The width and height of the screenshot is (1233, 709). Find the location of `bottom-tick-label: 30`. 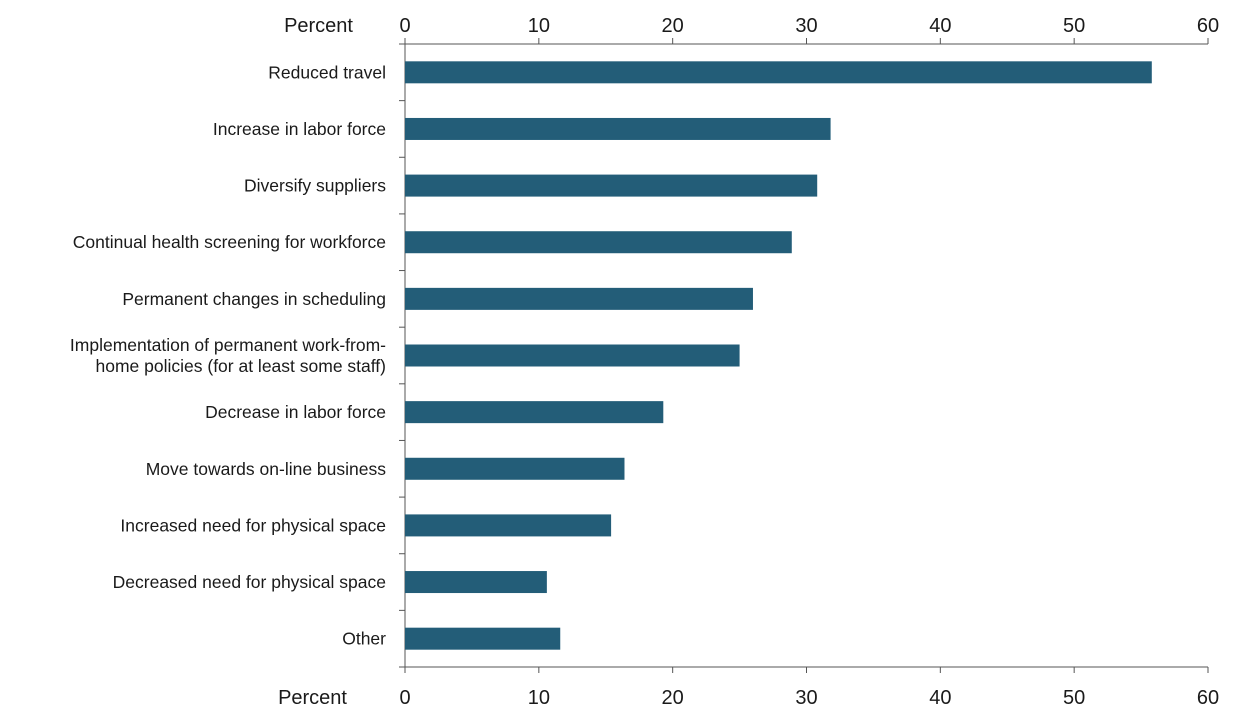

bottom-tick-label: 30 is located at coordinates (806, 698).